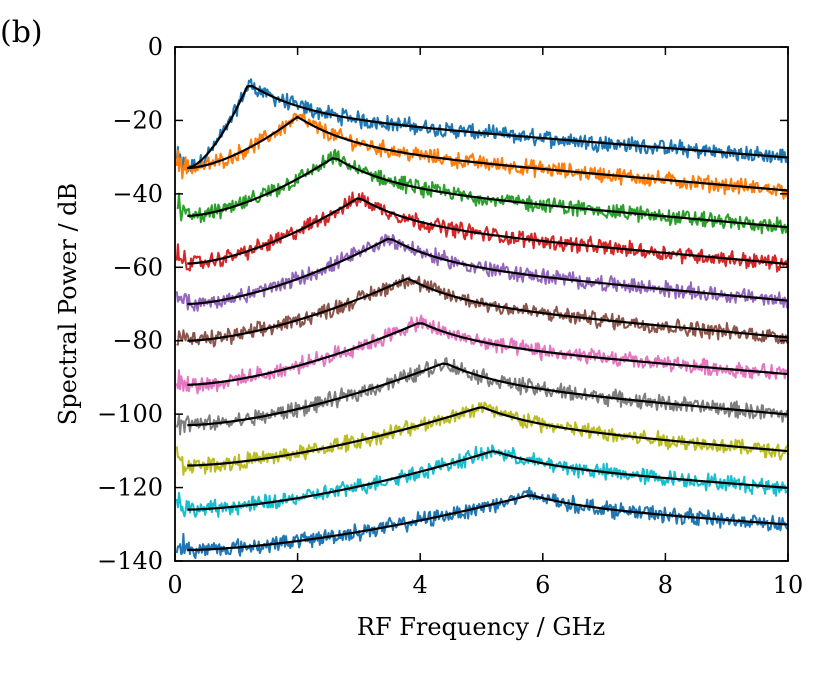 This screenshot has width=822, height=677. I want to click on panel-label: (b), so click(21, 32).